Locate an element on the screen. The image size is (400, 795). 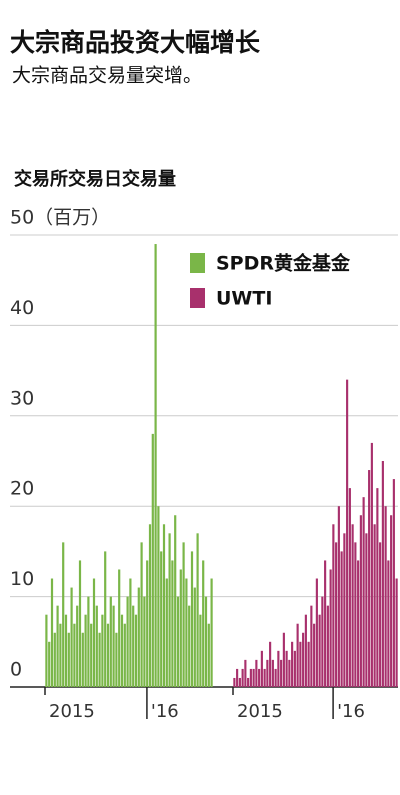
chart-title: 交易所交易日交易量 is located at coordinates (95, 179).